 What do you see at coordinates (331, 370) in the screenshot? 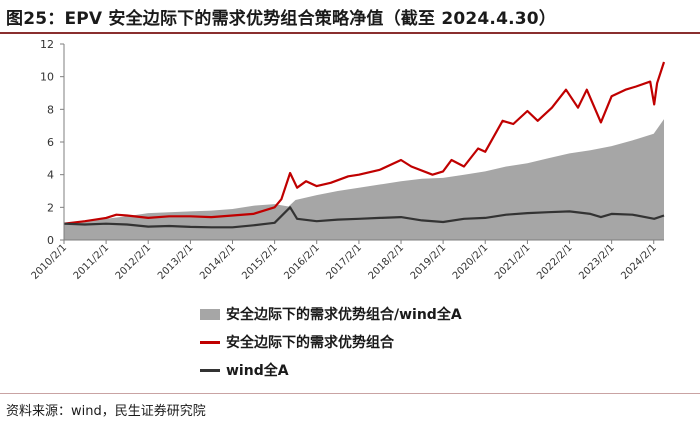
I see `legend-item-wind-a: wind全A` at bounding box center [331, 370].